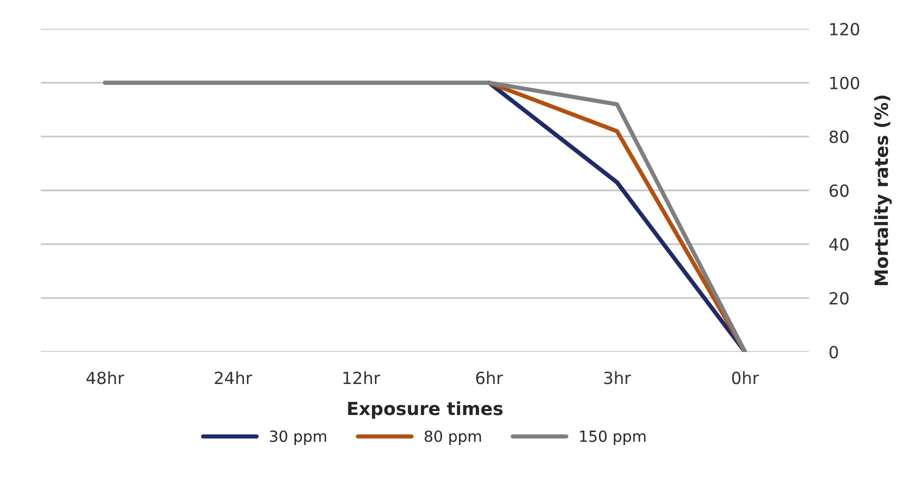 The height and width of the screenshot is (482, 909). Describe the element at coordinates (489, 377) in the screenshot. I see `x-tick-label: 6hr` at that location.